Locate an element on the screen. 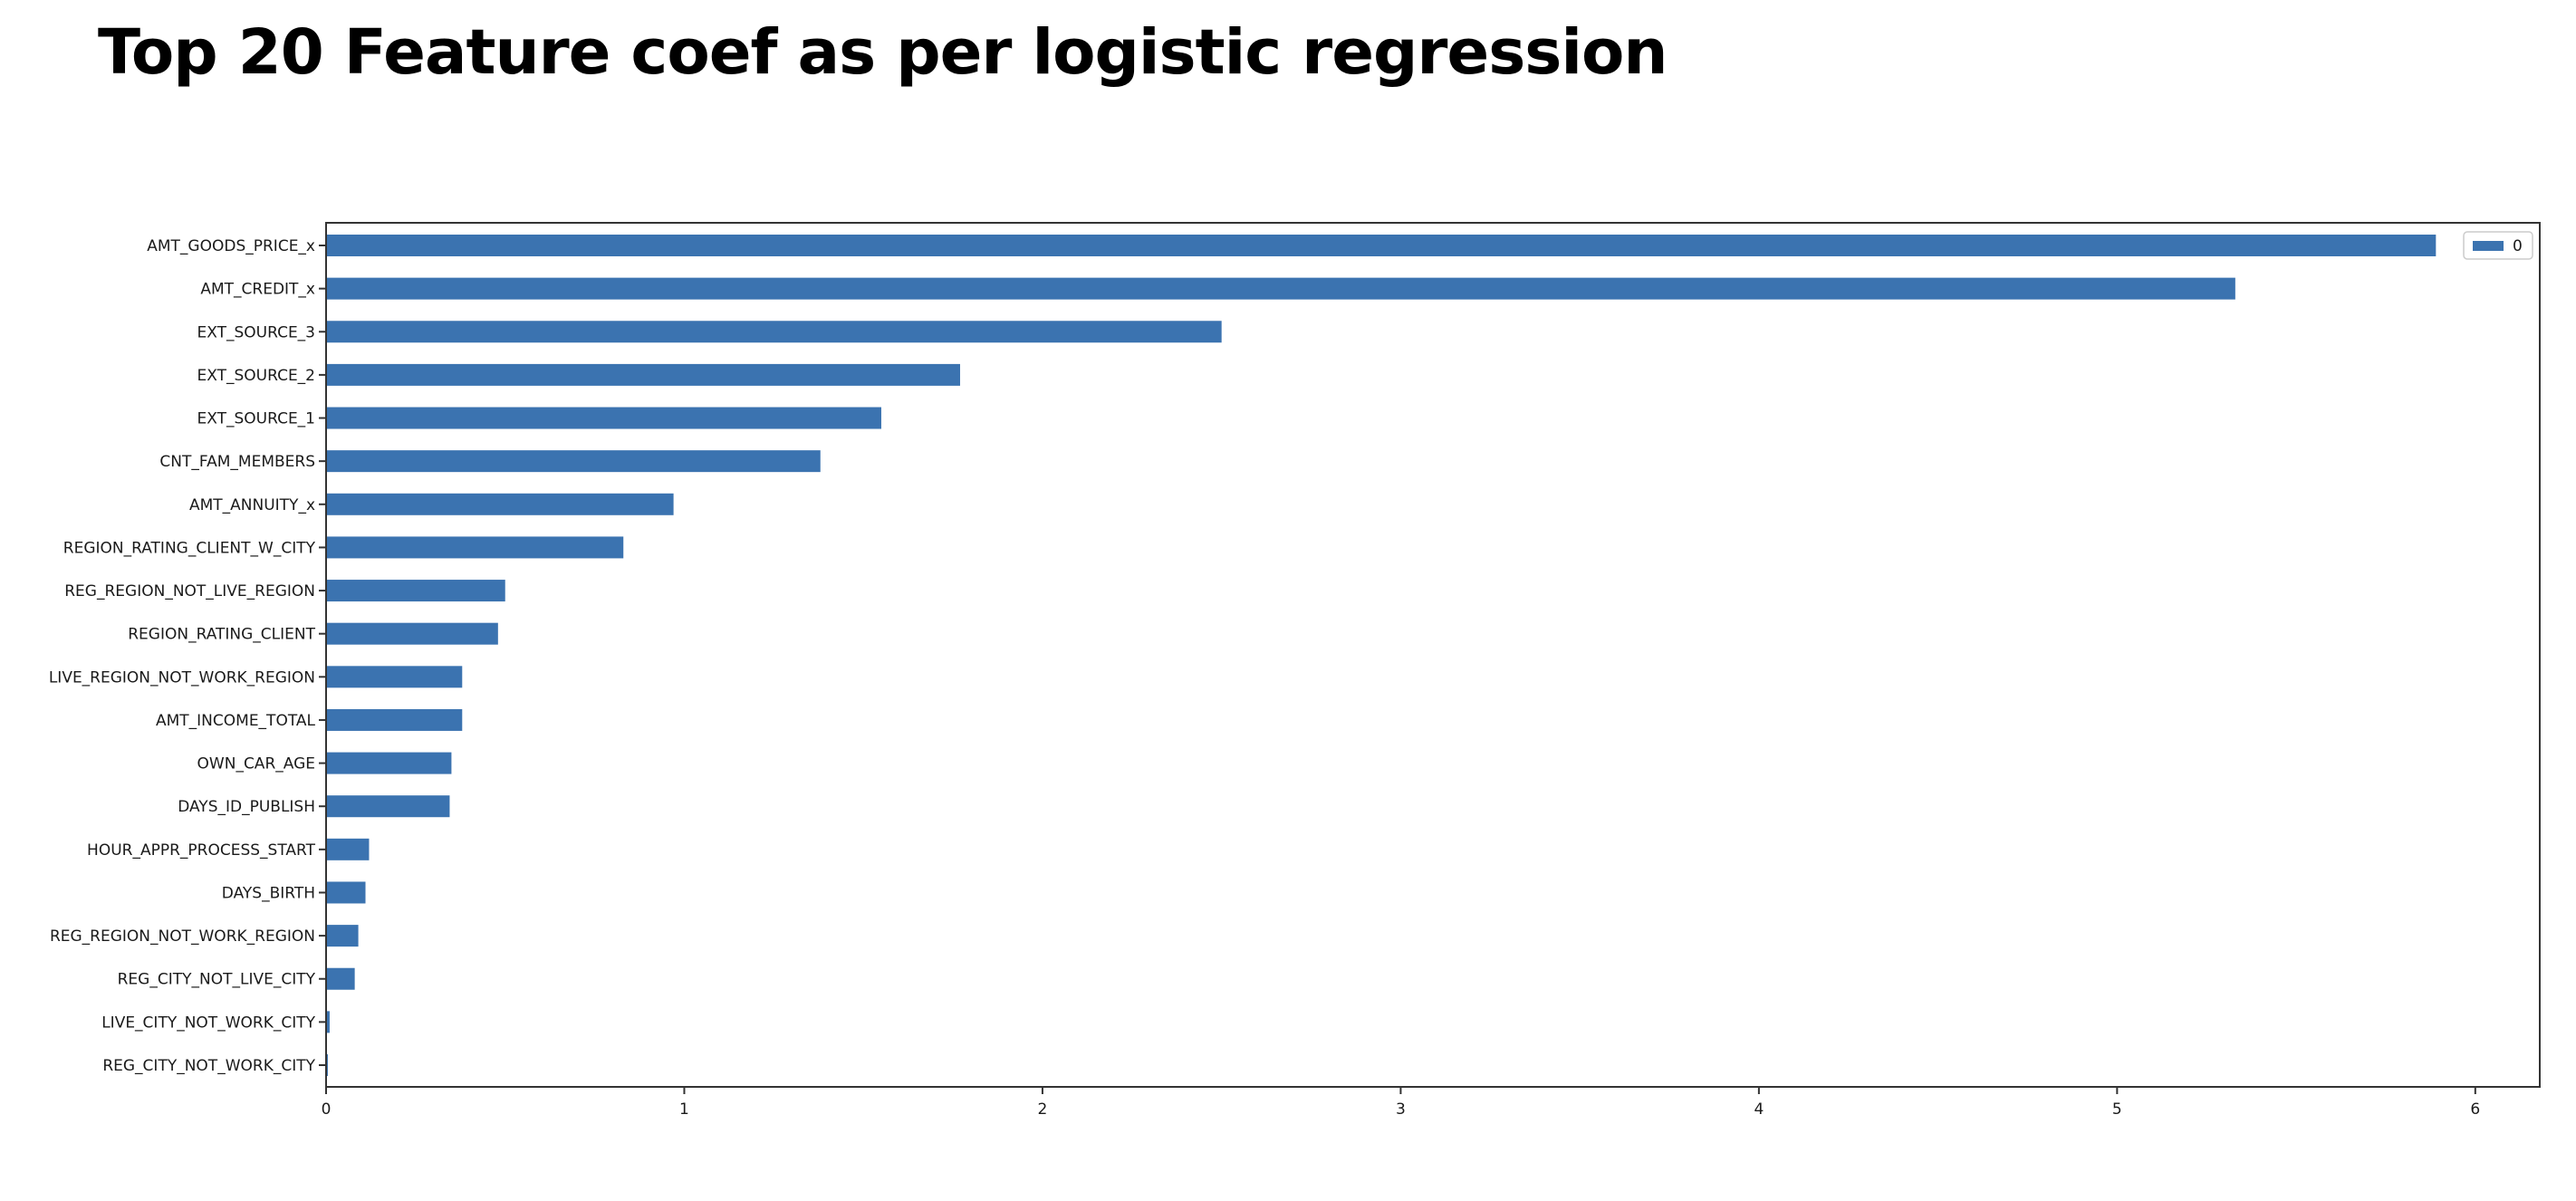  y-tick-label: DAYS_ID_PUBLISH is located at coordinates (246, 807).